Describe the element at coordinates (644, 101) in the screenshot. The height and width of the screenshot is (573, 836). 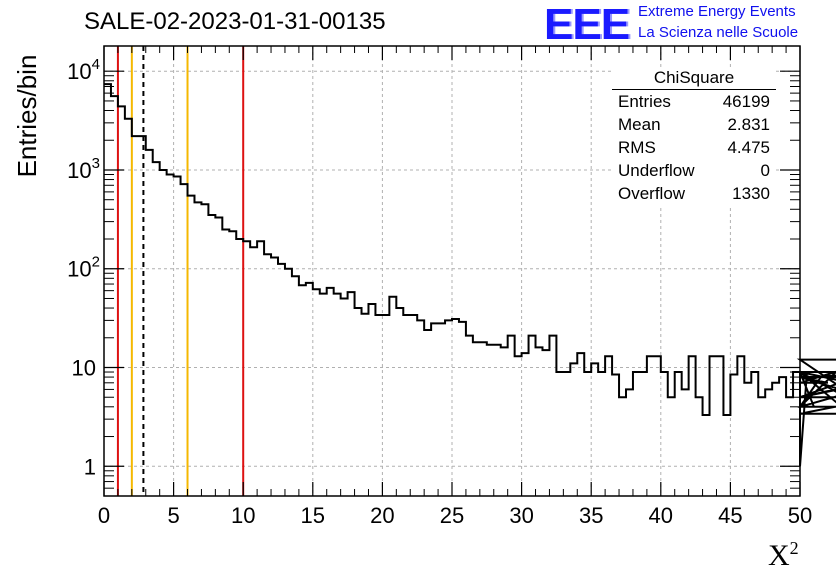
I see `stats-label: Entries` at that location.